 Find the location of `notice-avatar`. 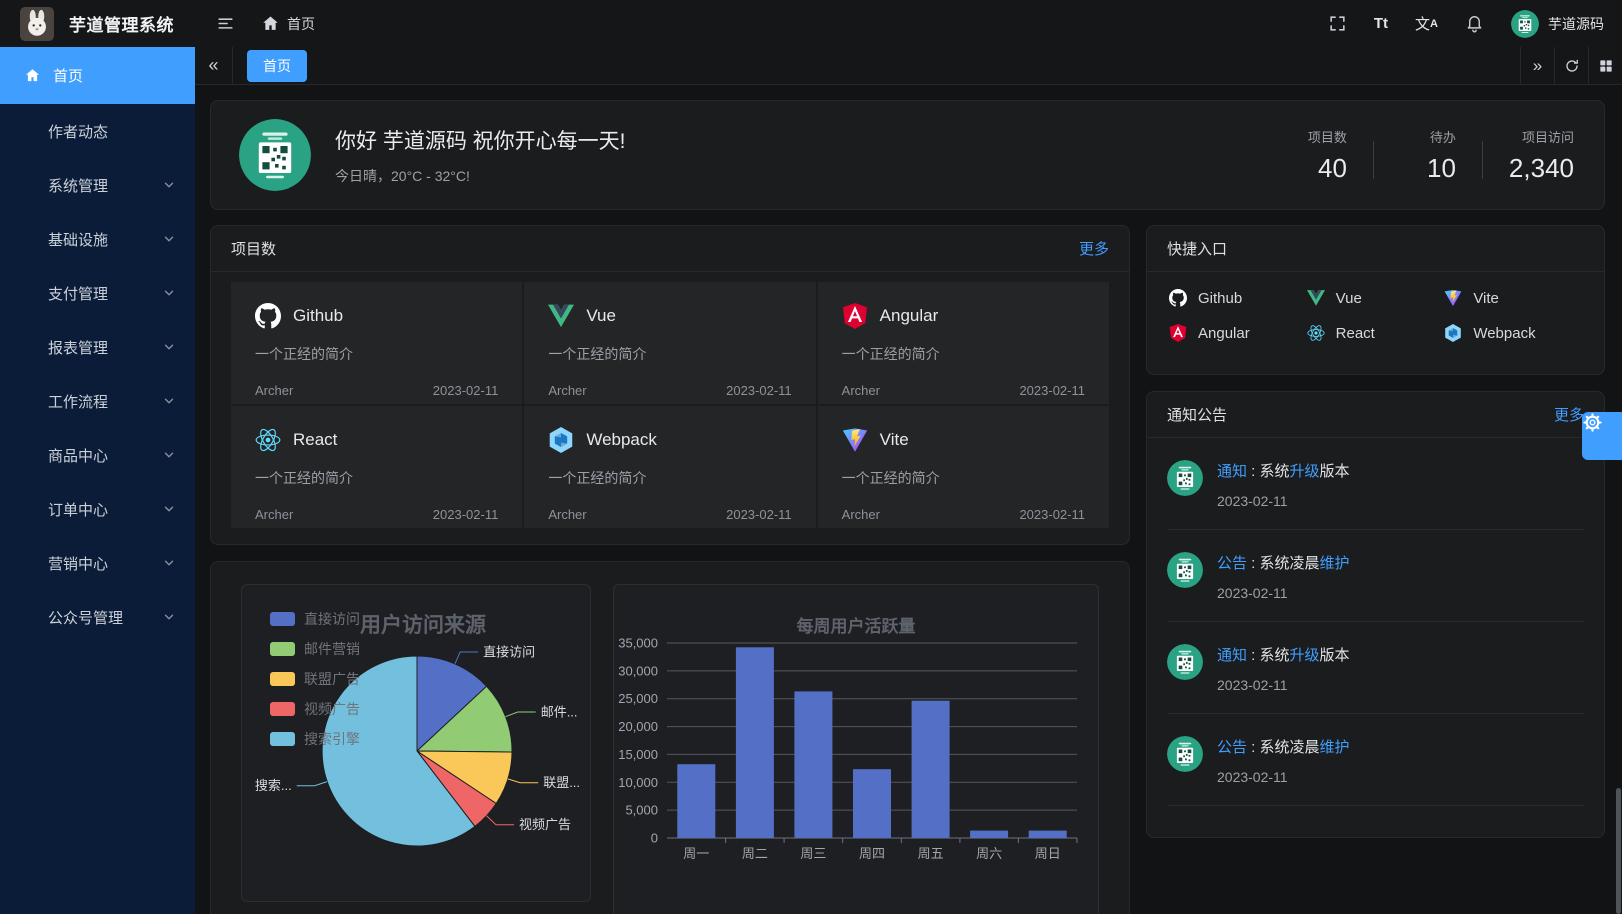

notice-avatar is located at coordinates (1185, 754).